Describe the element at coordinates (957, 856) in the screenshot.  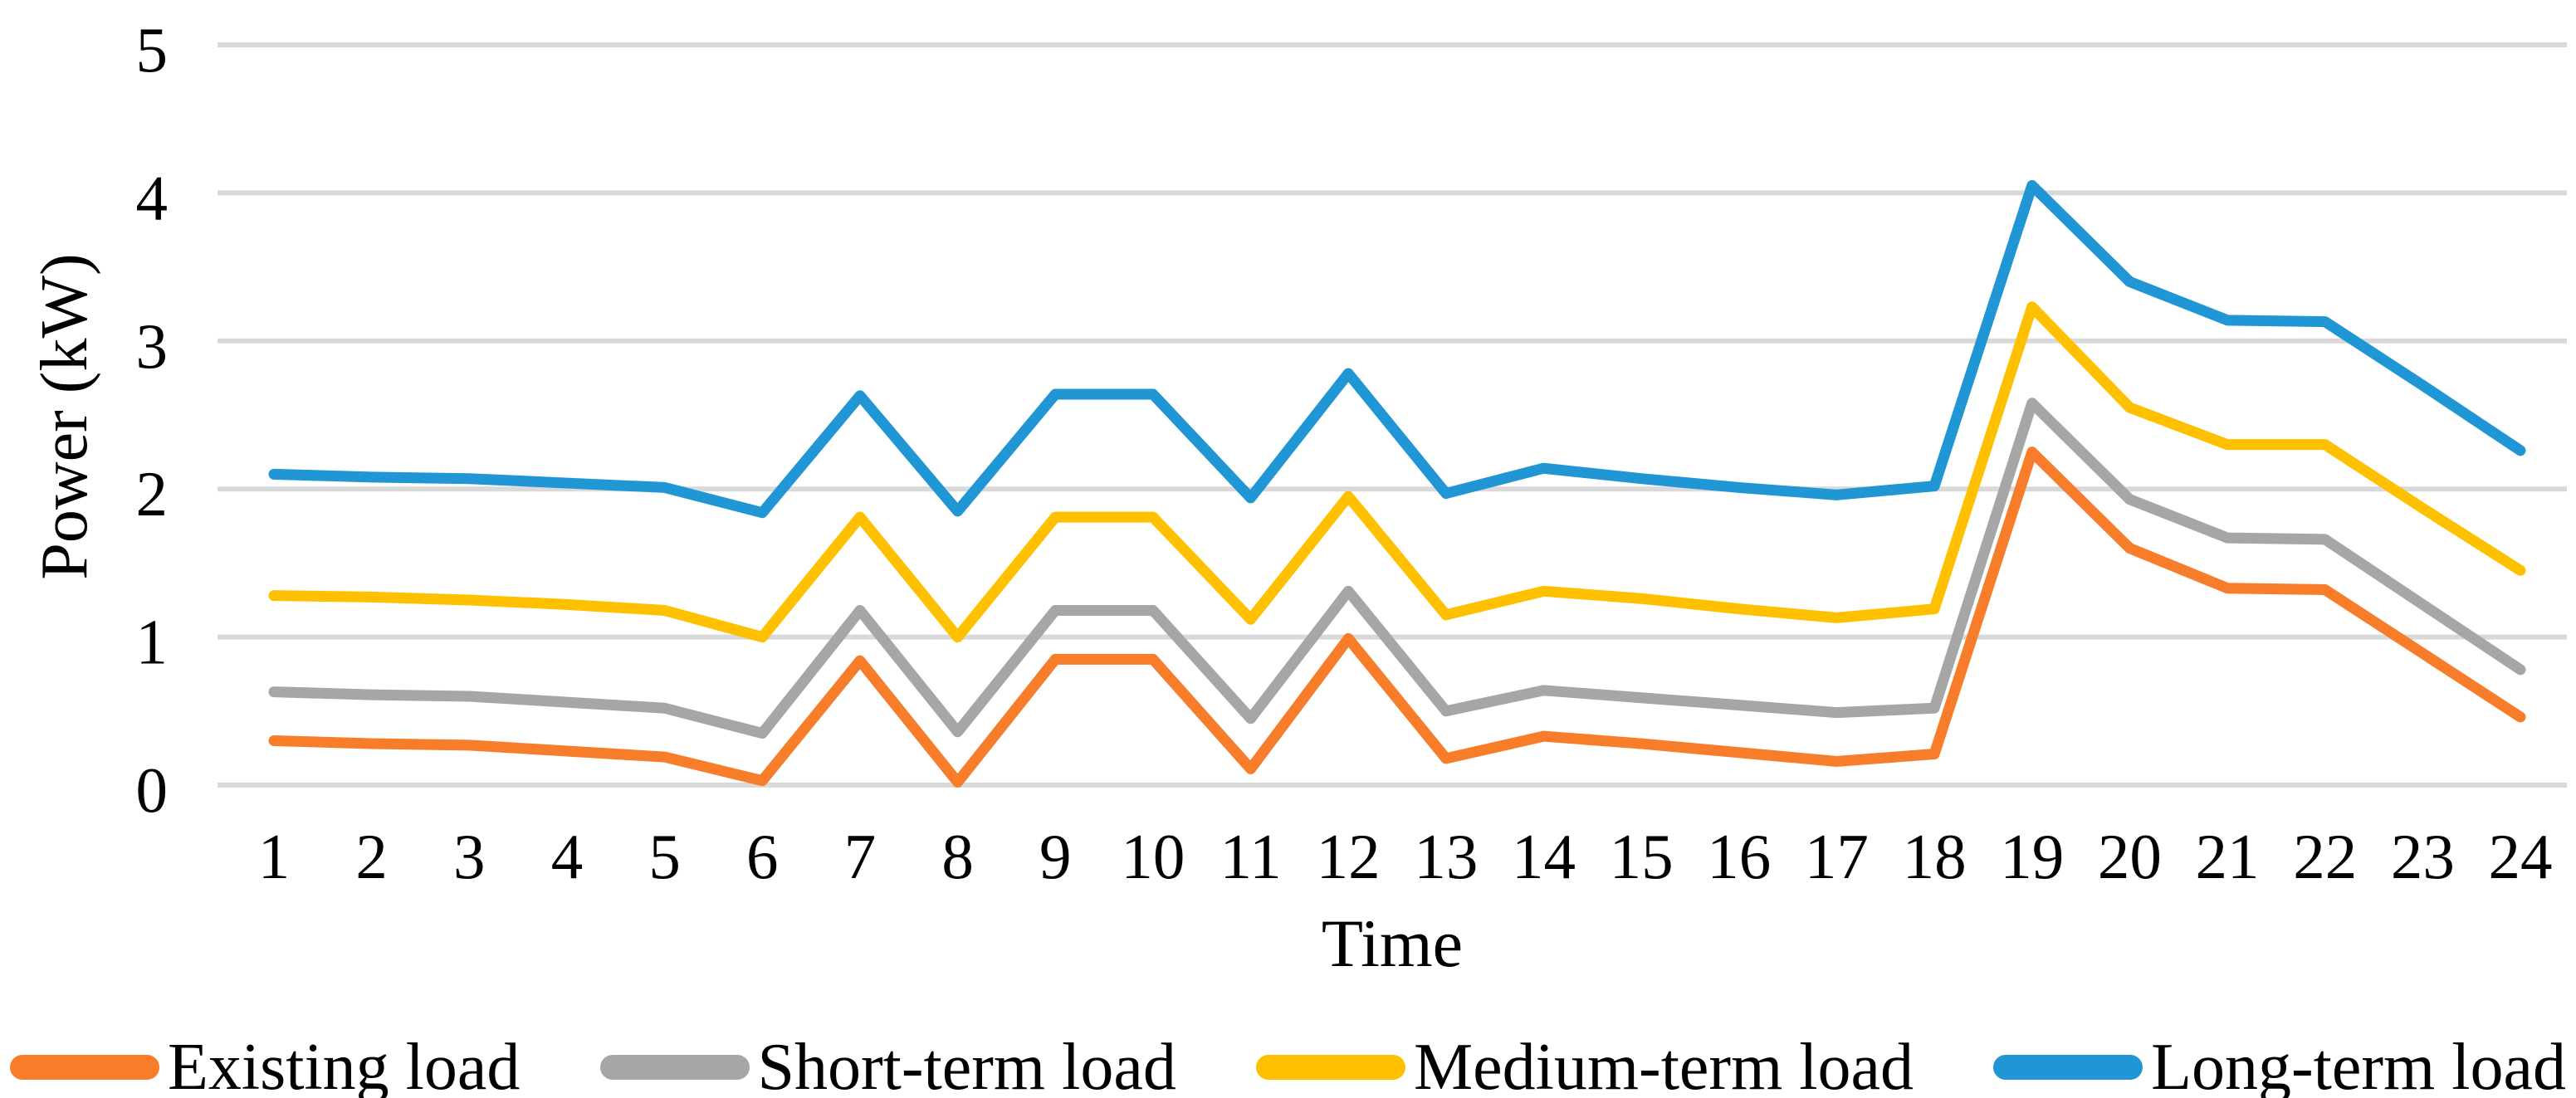
I see `x-tick-label-8: 8` at that location.